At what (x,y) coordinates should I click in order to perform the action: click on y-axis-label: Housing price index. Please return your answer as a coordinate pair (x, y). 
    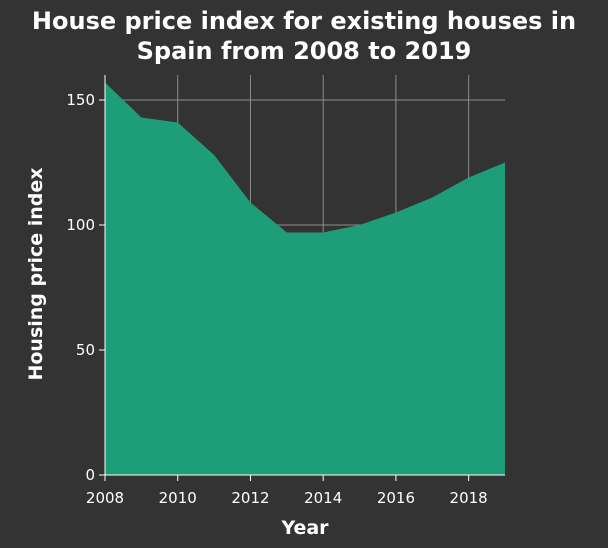
    Looking at the image, I should click on (36, 273).